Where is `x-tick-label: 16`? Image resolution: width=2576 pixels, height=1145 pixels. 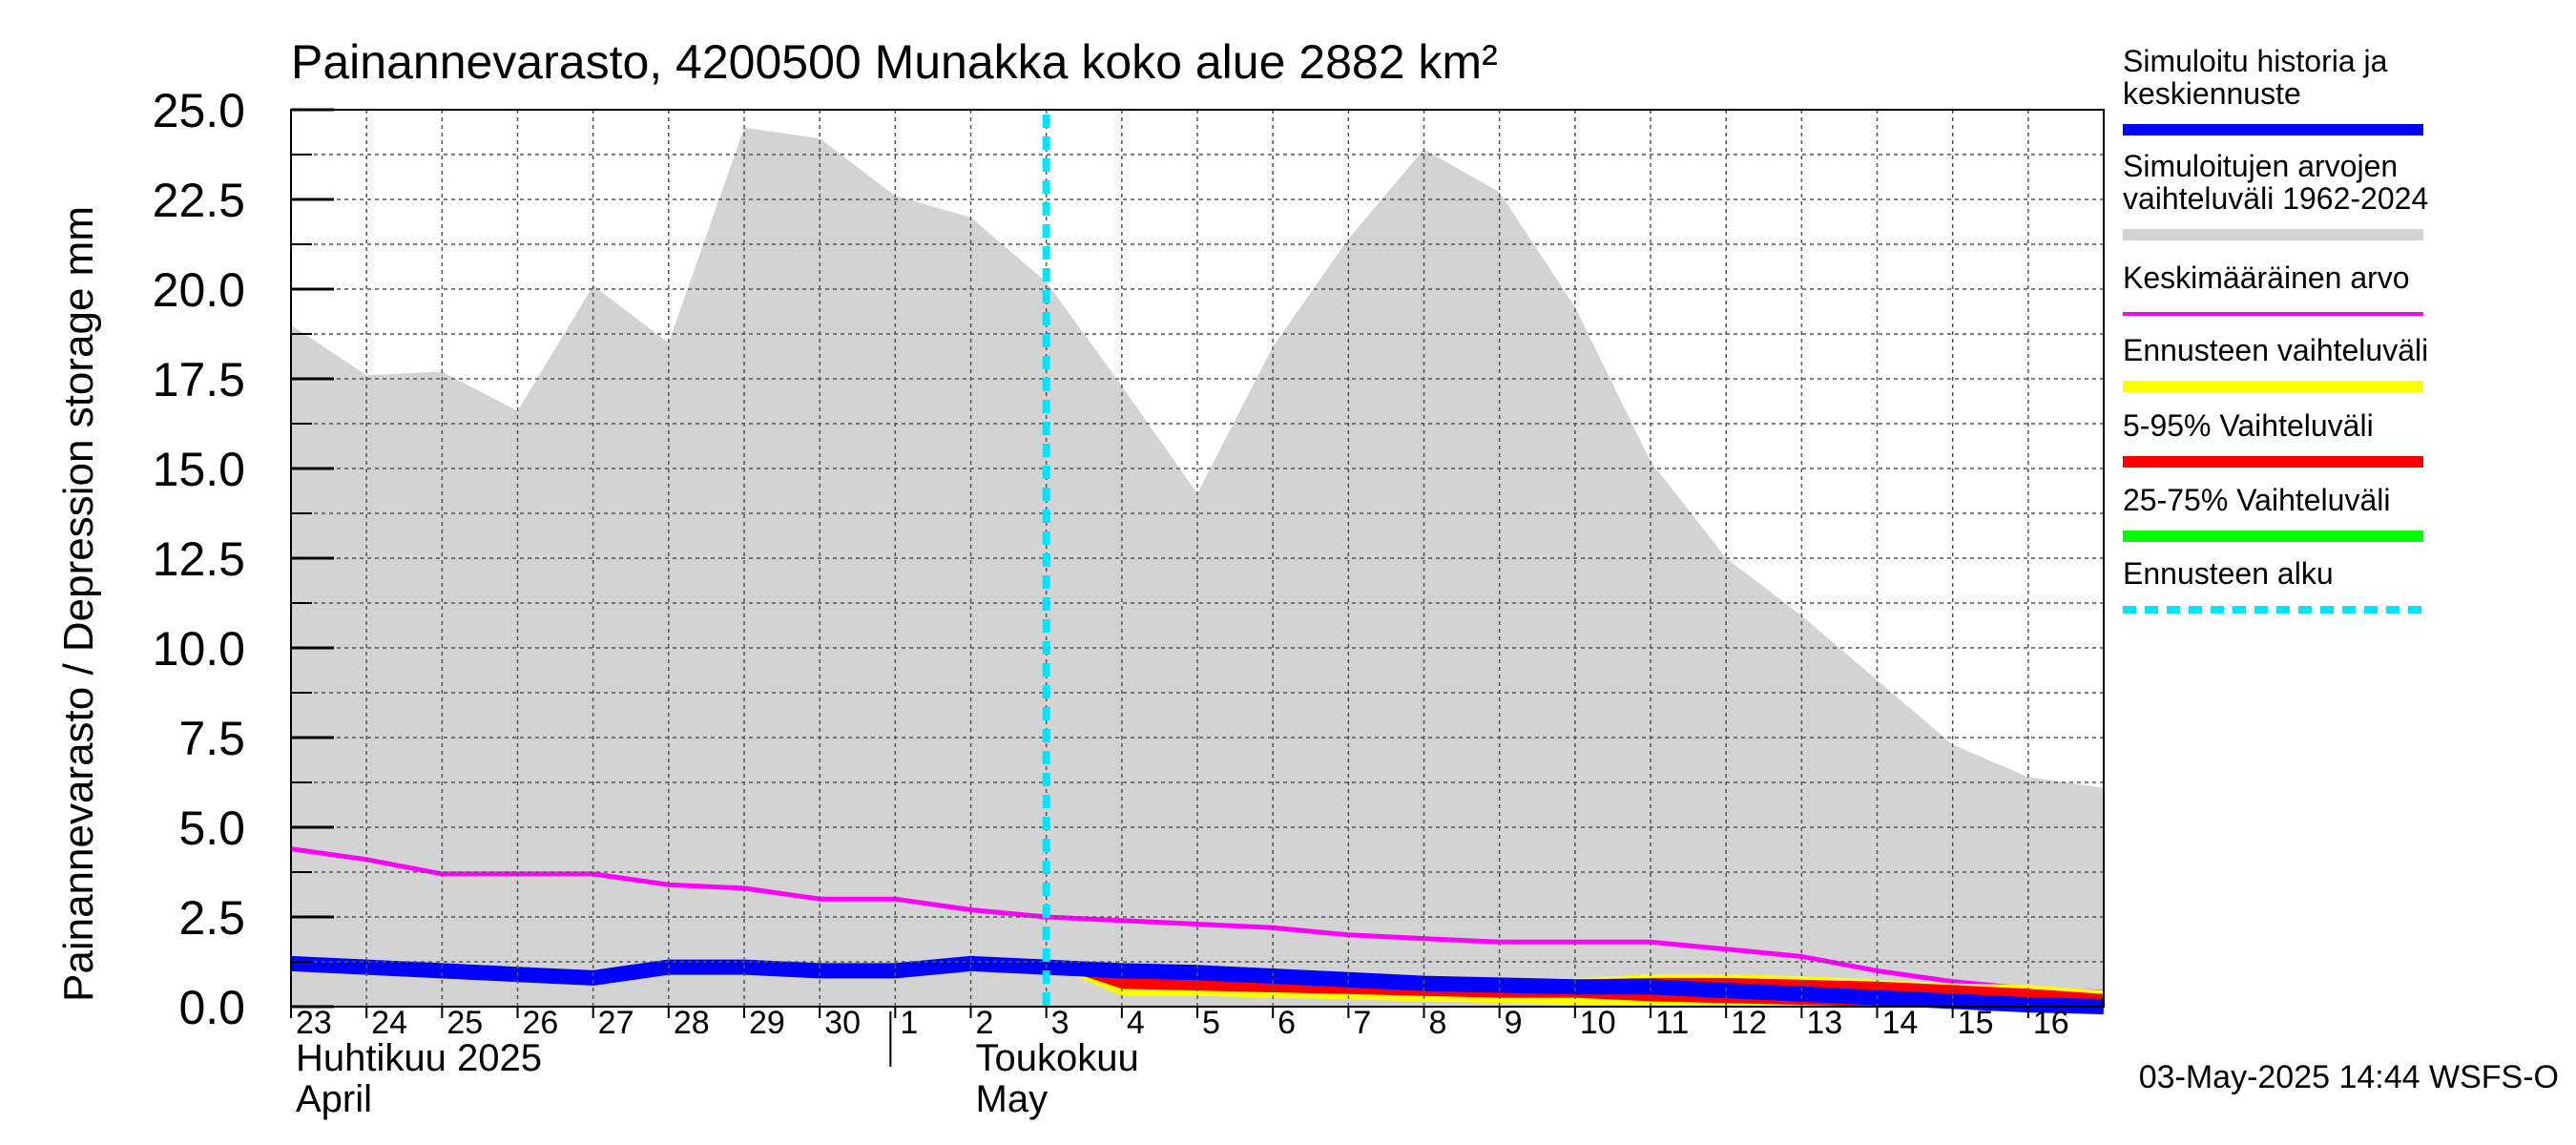 x-tick-label: 16 is located at coordinates (2051, 1023).